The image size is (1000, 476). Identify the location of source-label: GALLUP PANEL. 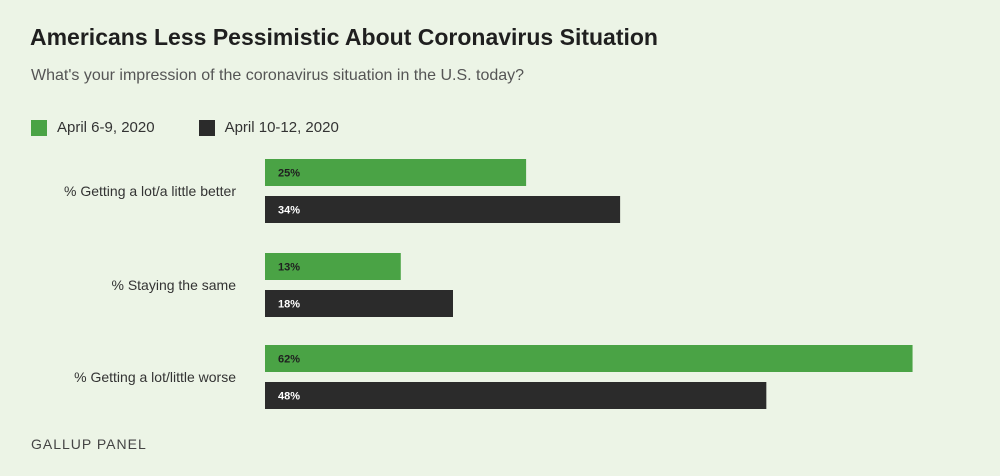
(89, 444).